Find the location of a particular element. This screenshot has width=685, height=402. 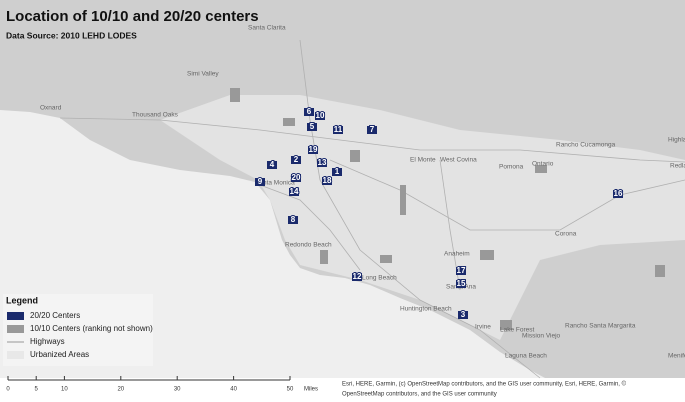

legend-item: 20/20 Centers is located at coordinates (55, 315).